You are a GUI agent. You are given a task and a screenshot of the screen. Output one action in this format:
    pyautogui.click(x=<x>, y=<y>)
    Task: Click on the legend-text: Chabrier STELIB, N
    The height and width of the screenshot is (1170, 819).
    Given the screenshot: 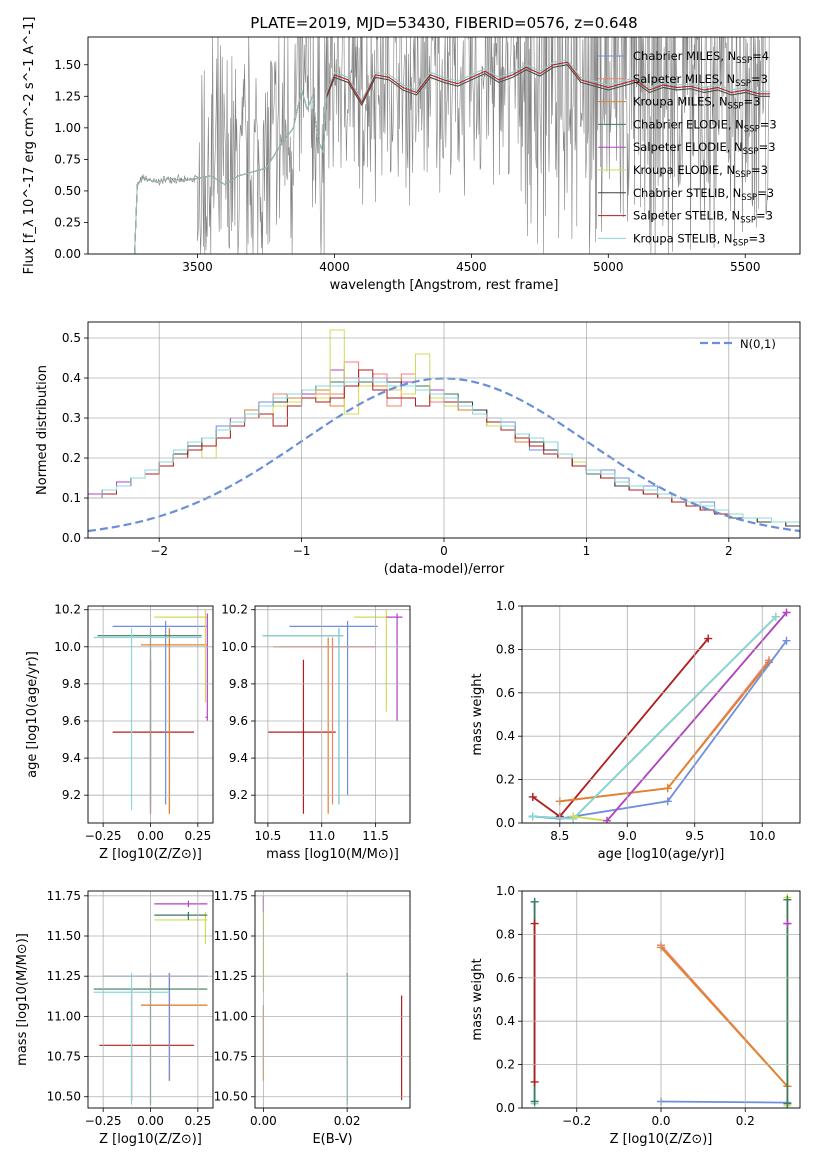 What is the action you would take?
    pyautogui.click(x=687, y=193)
    